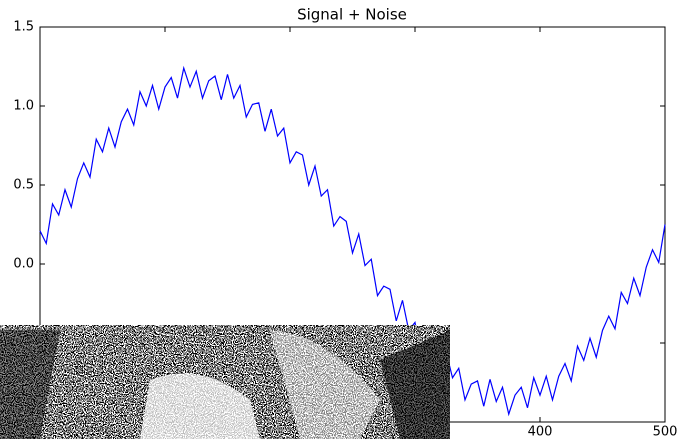 The image size is (680, 439). What do you see at coordinates (540, 432) in the screenshot?
I see `x-tick-label: 400` at bounding box center [540, 432].